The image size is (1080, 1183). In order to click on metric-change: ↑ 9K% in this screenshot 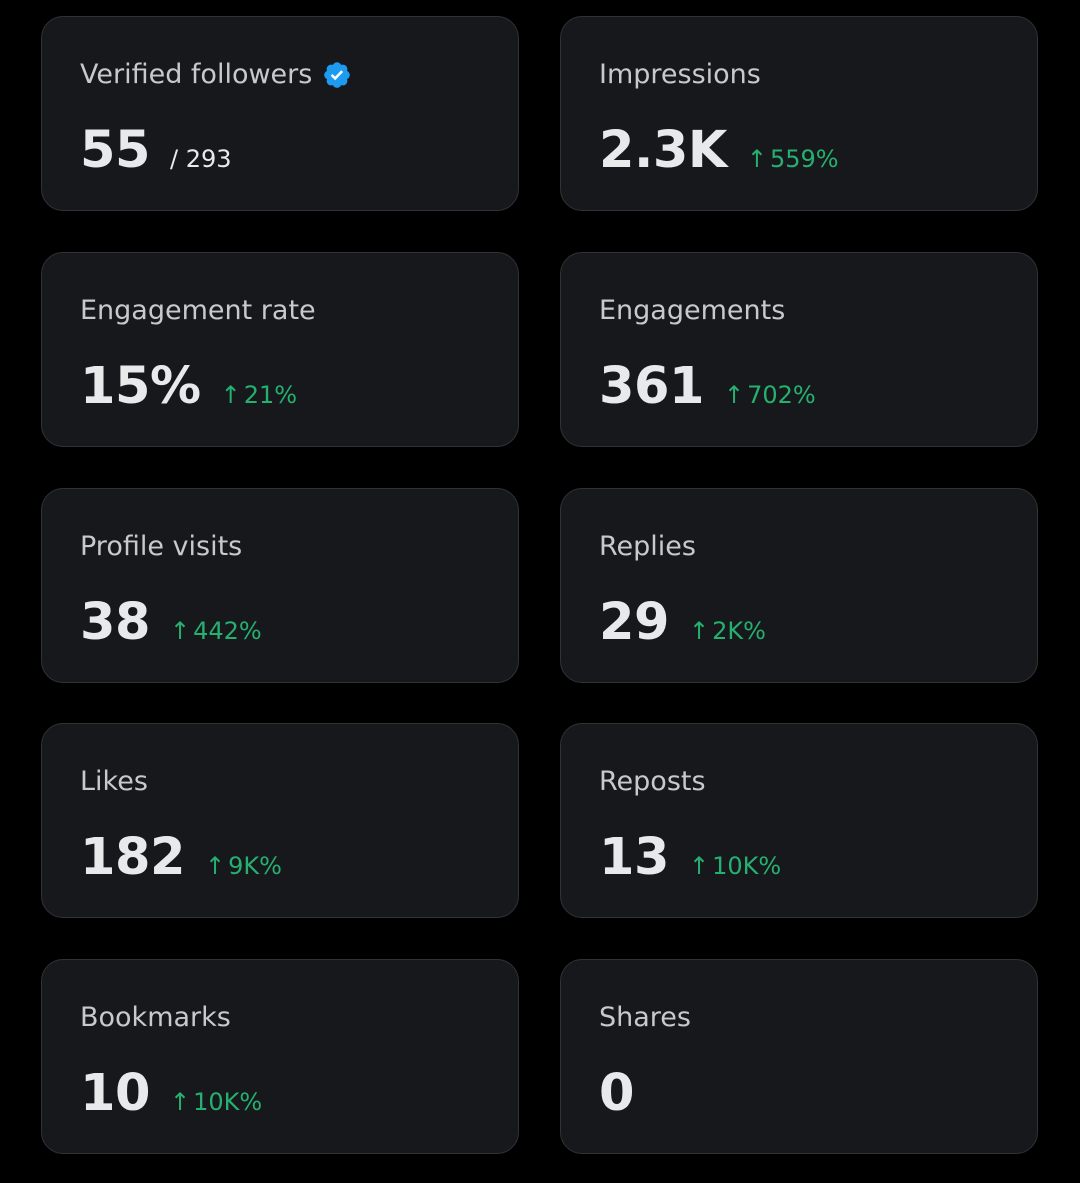, I will do `click(243, 866)`.